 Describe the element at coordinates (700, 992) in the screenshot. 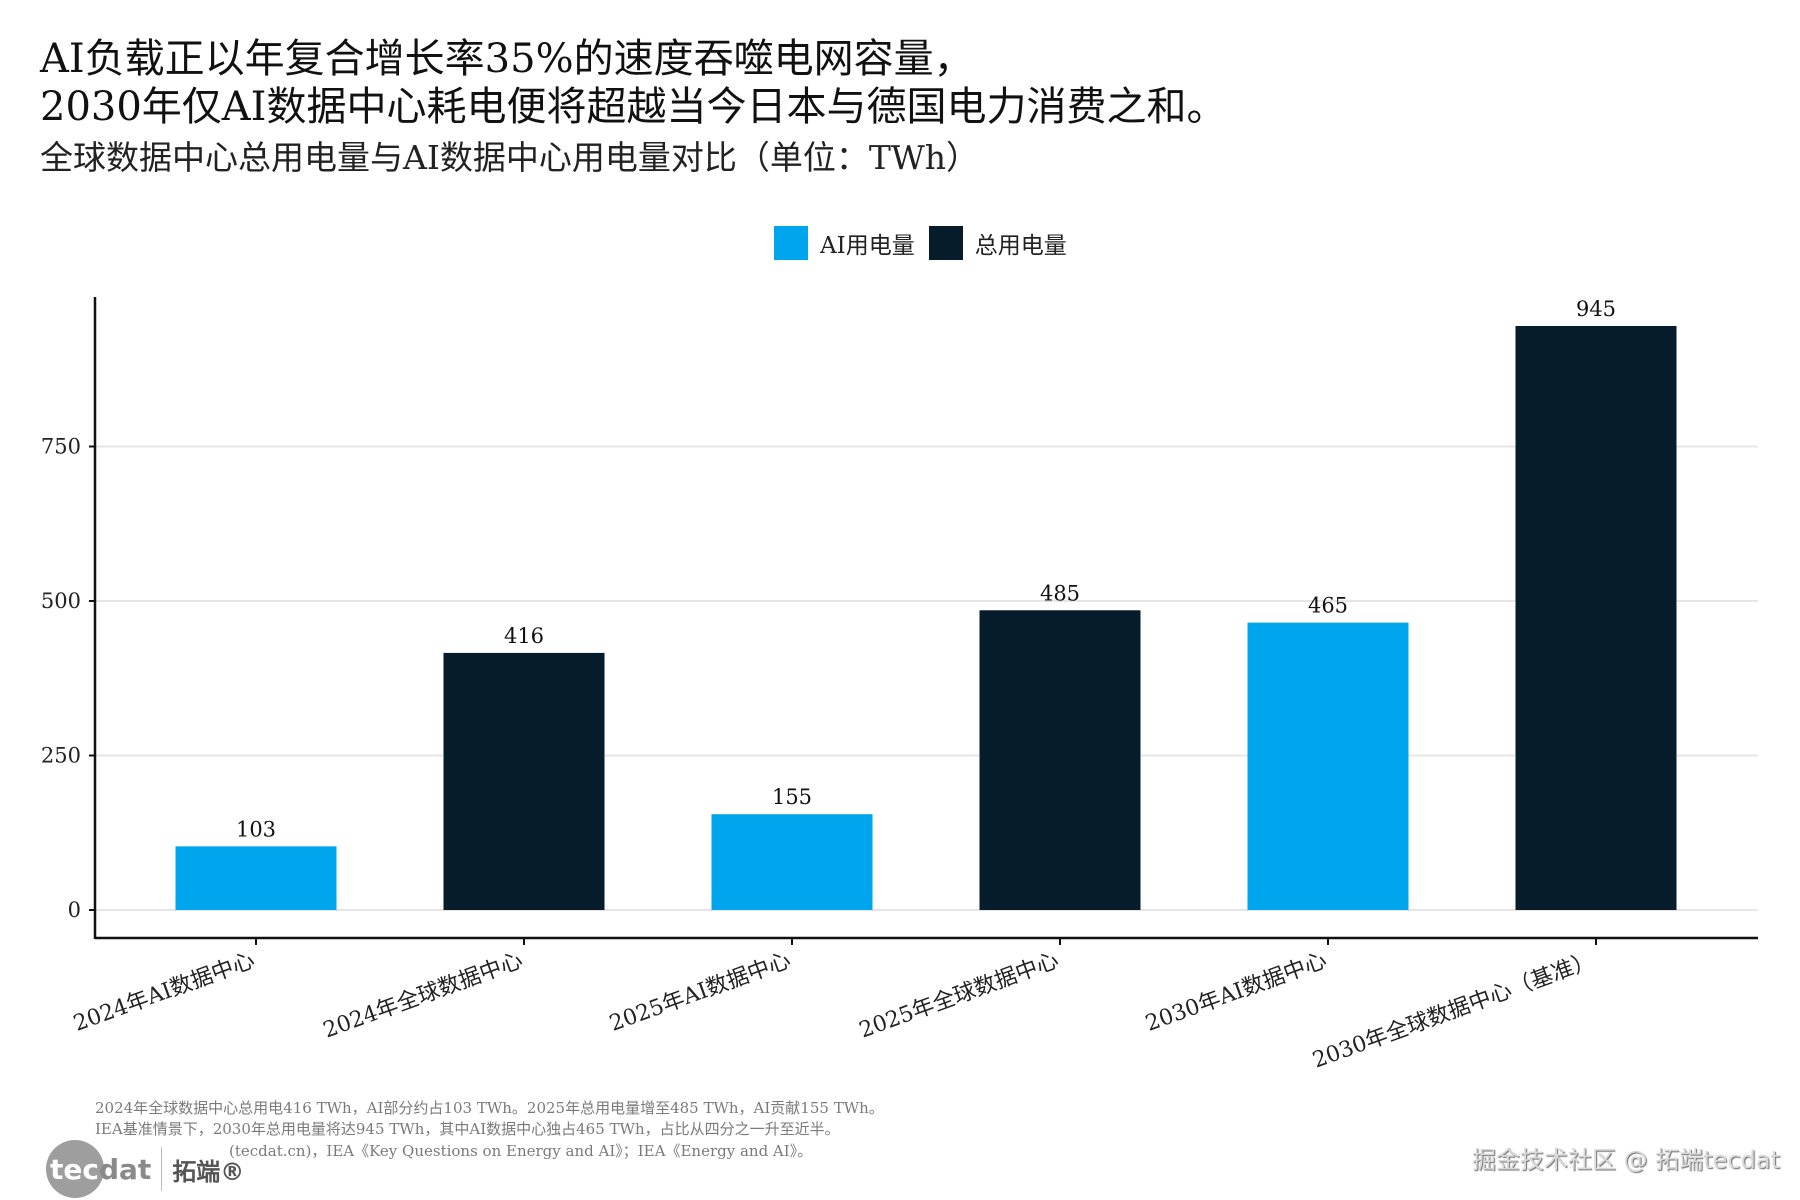

I see `x-tick-label: 2025年AI数据中心` at that location.